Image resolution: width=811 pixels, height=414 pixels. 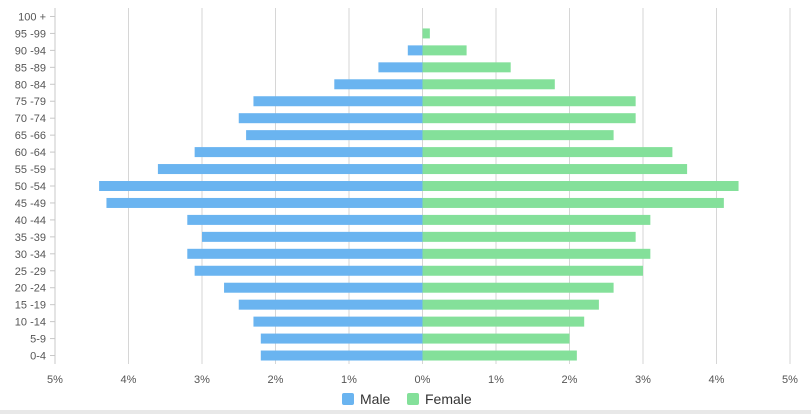 I want to click on y-tick-label: 0-4, so click(x=38, y=357).